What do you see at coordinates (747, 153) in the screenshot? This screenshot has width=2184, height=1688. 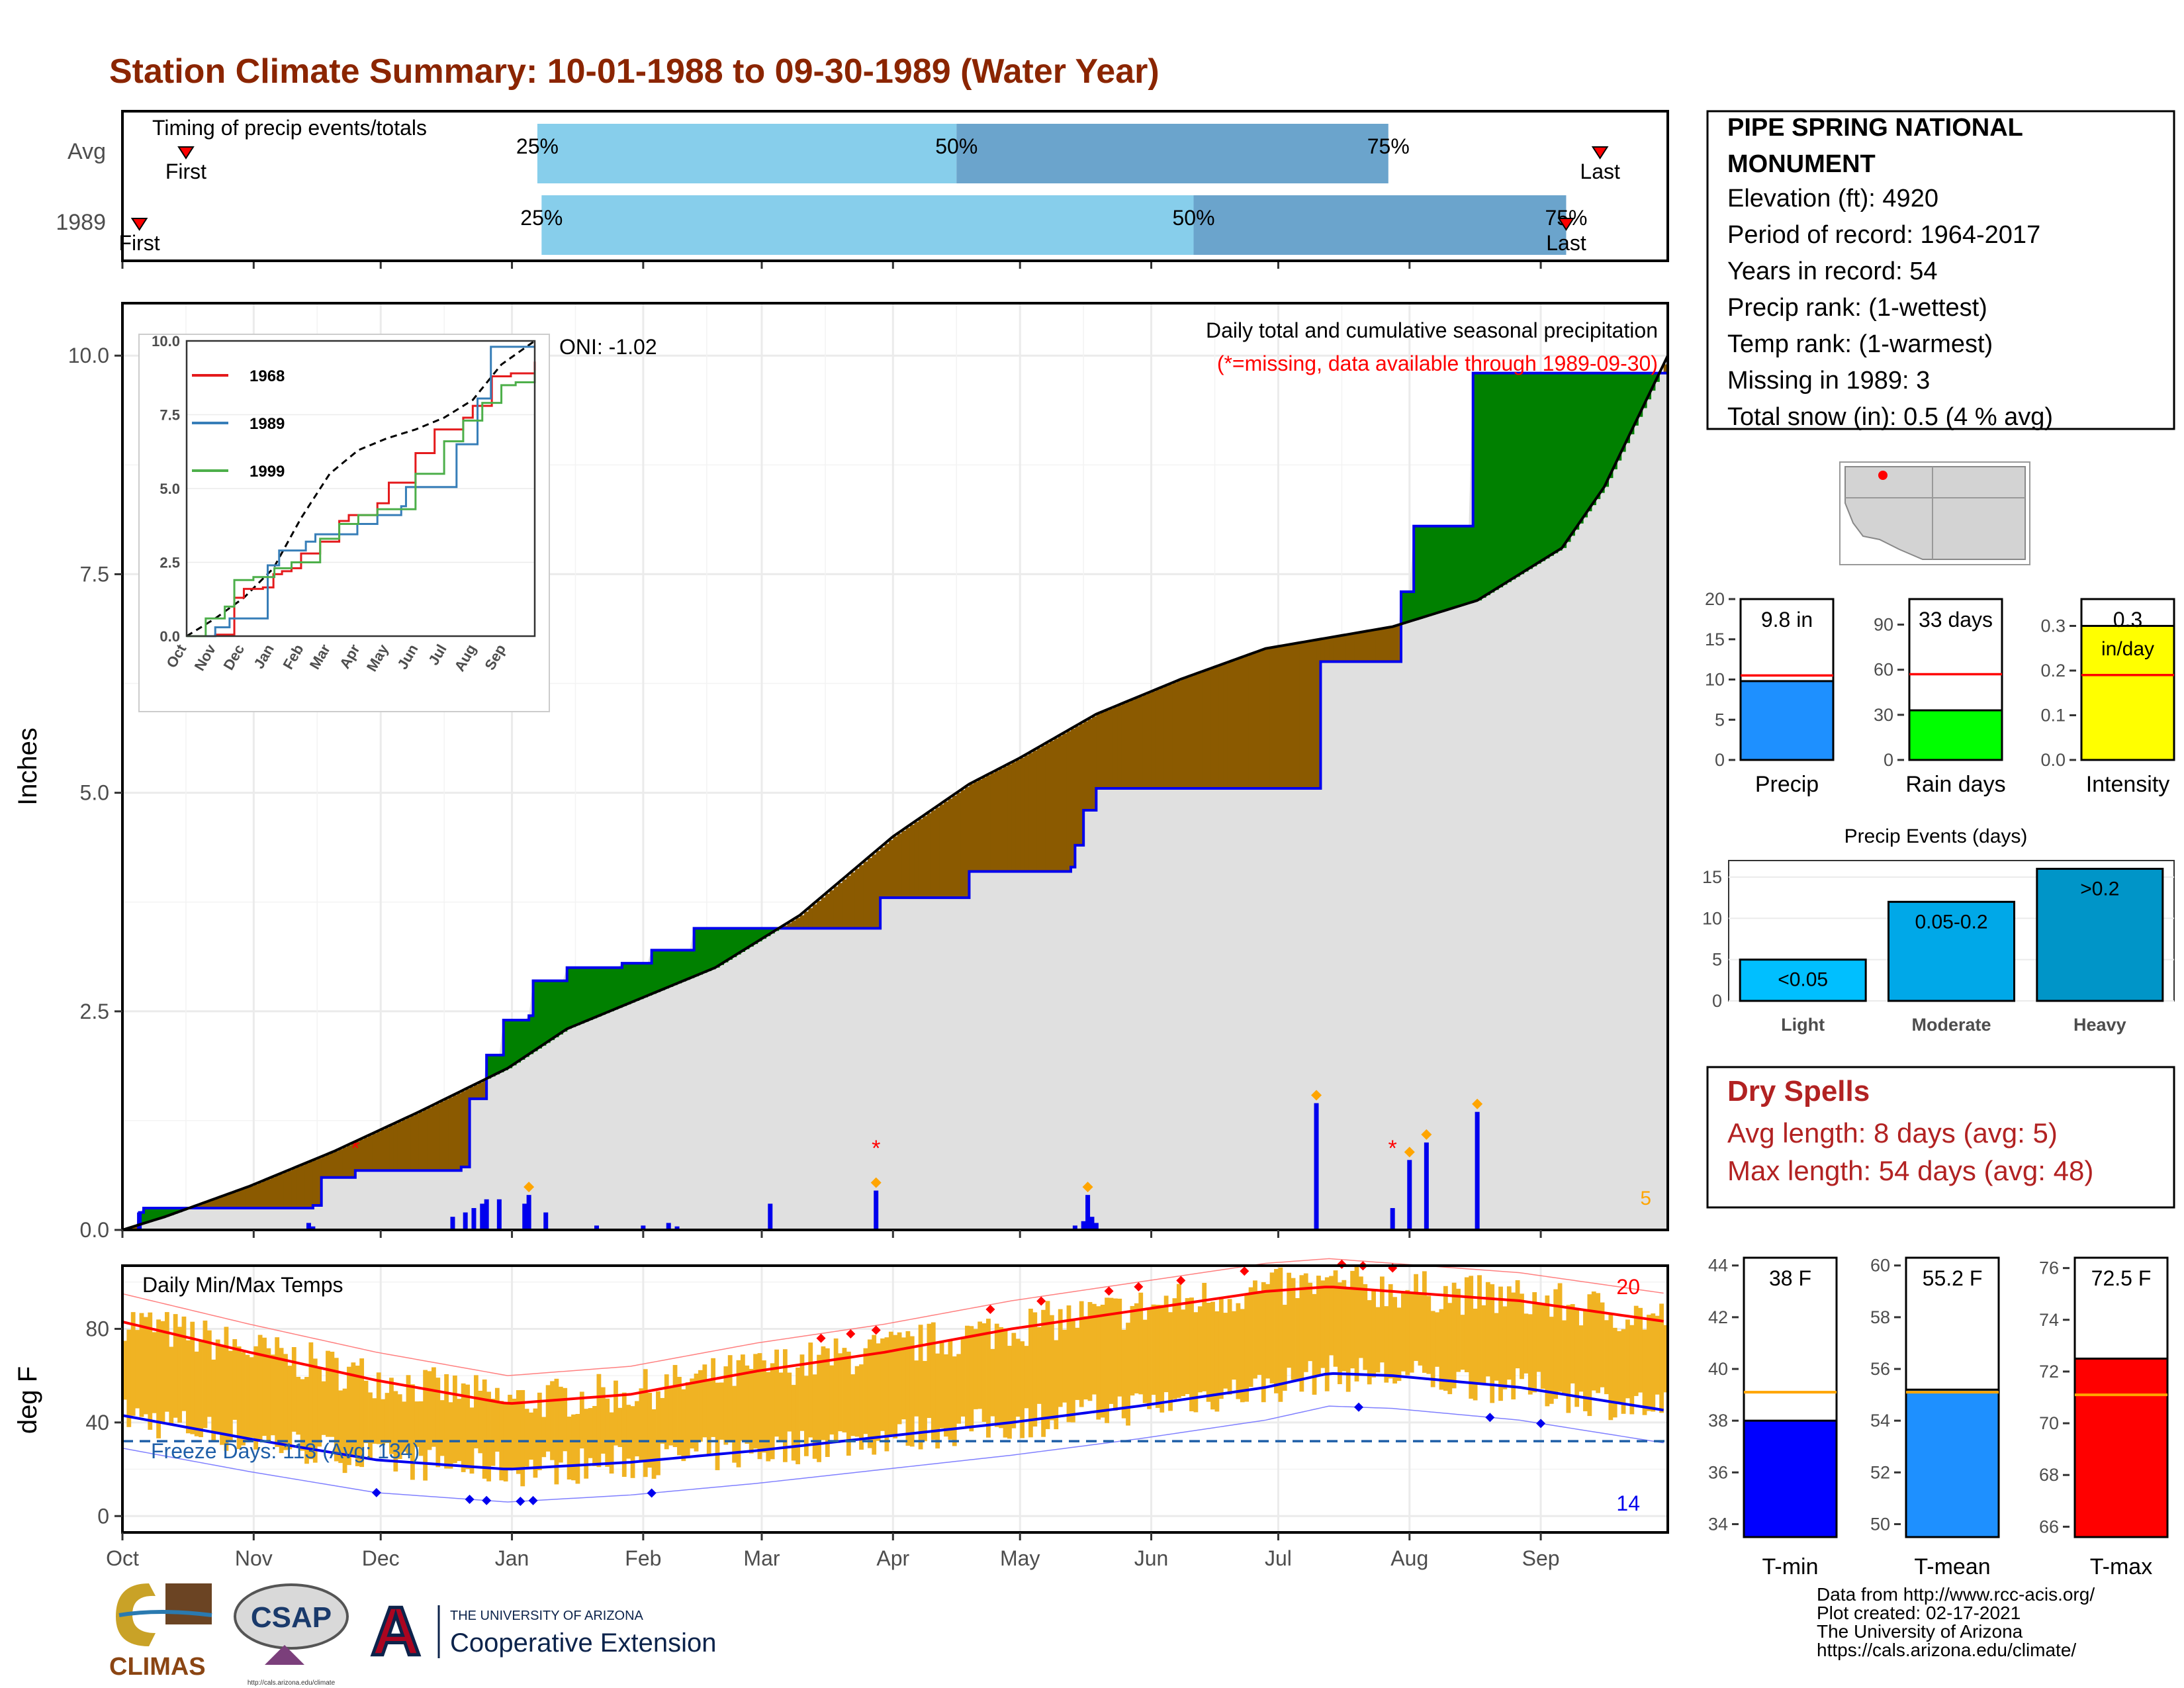 I see `timing-avg-q25-q50-bar` at bounding box center [747, 153].